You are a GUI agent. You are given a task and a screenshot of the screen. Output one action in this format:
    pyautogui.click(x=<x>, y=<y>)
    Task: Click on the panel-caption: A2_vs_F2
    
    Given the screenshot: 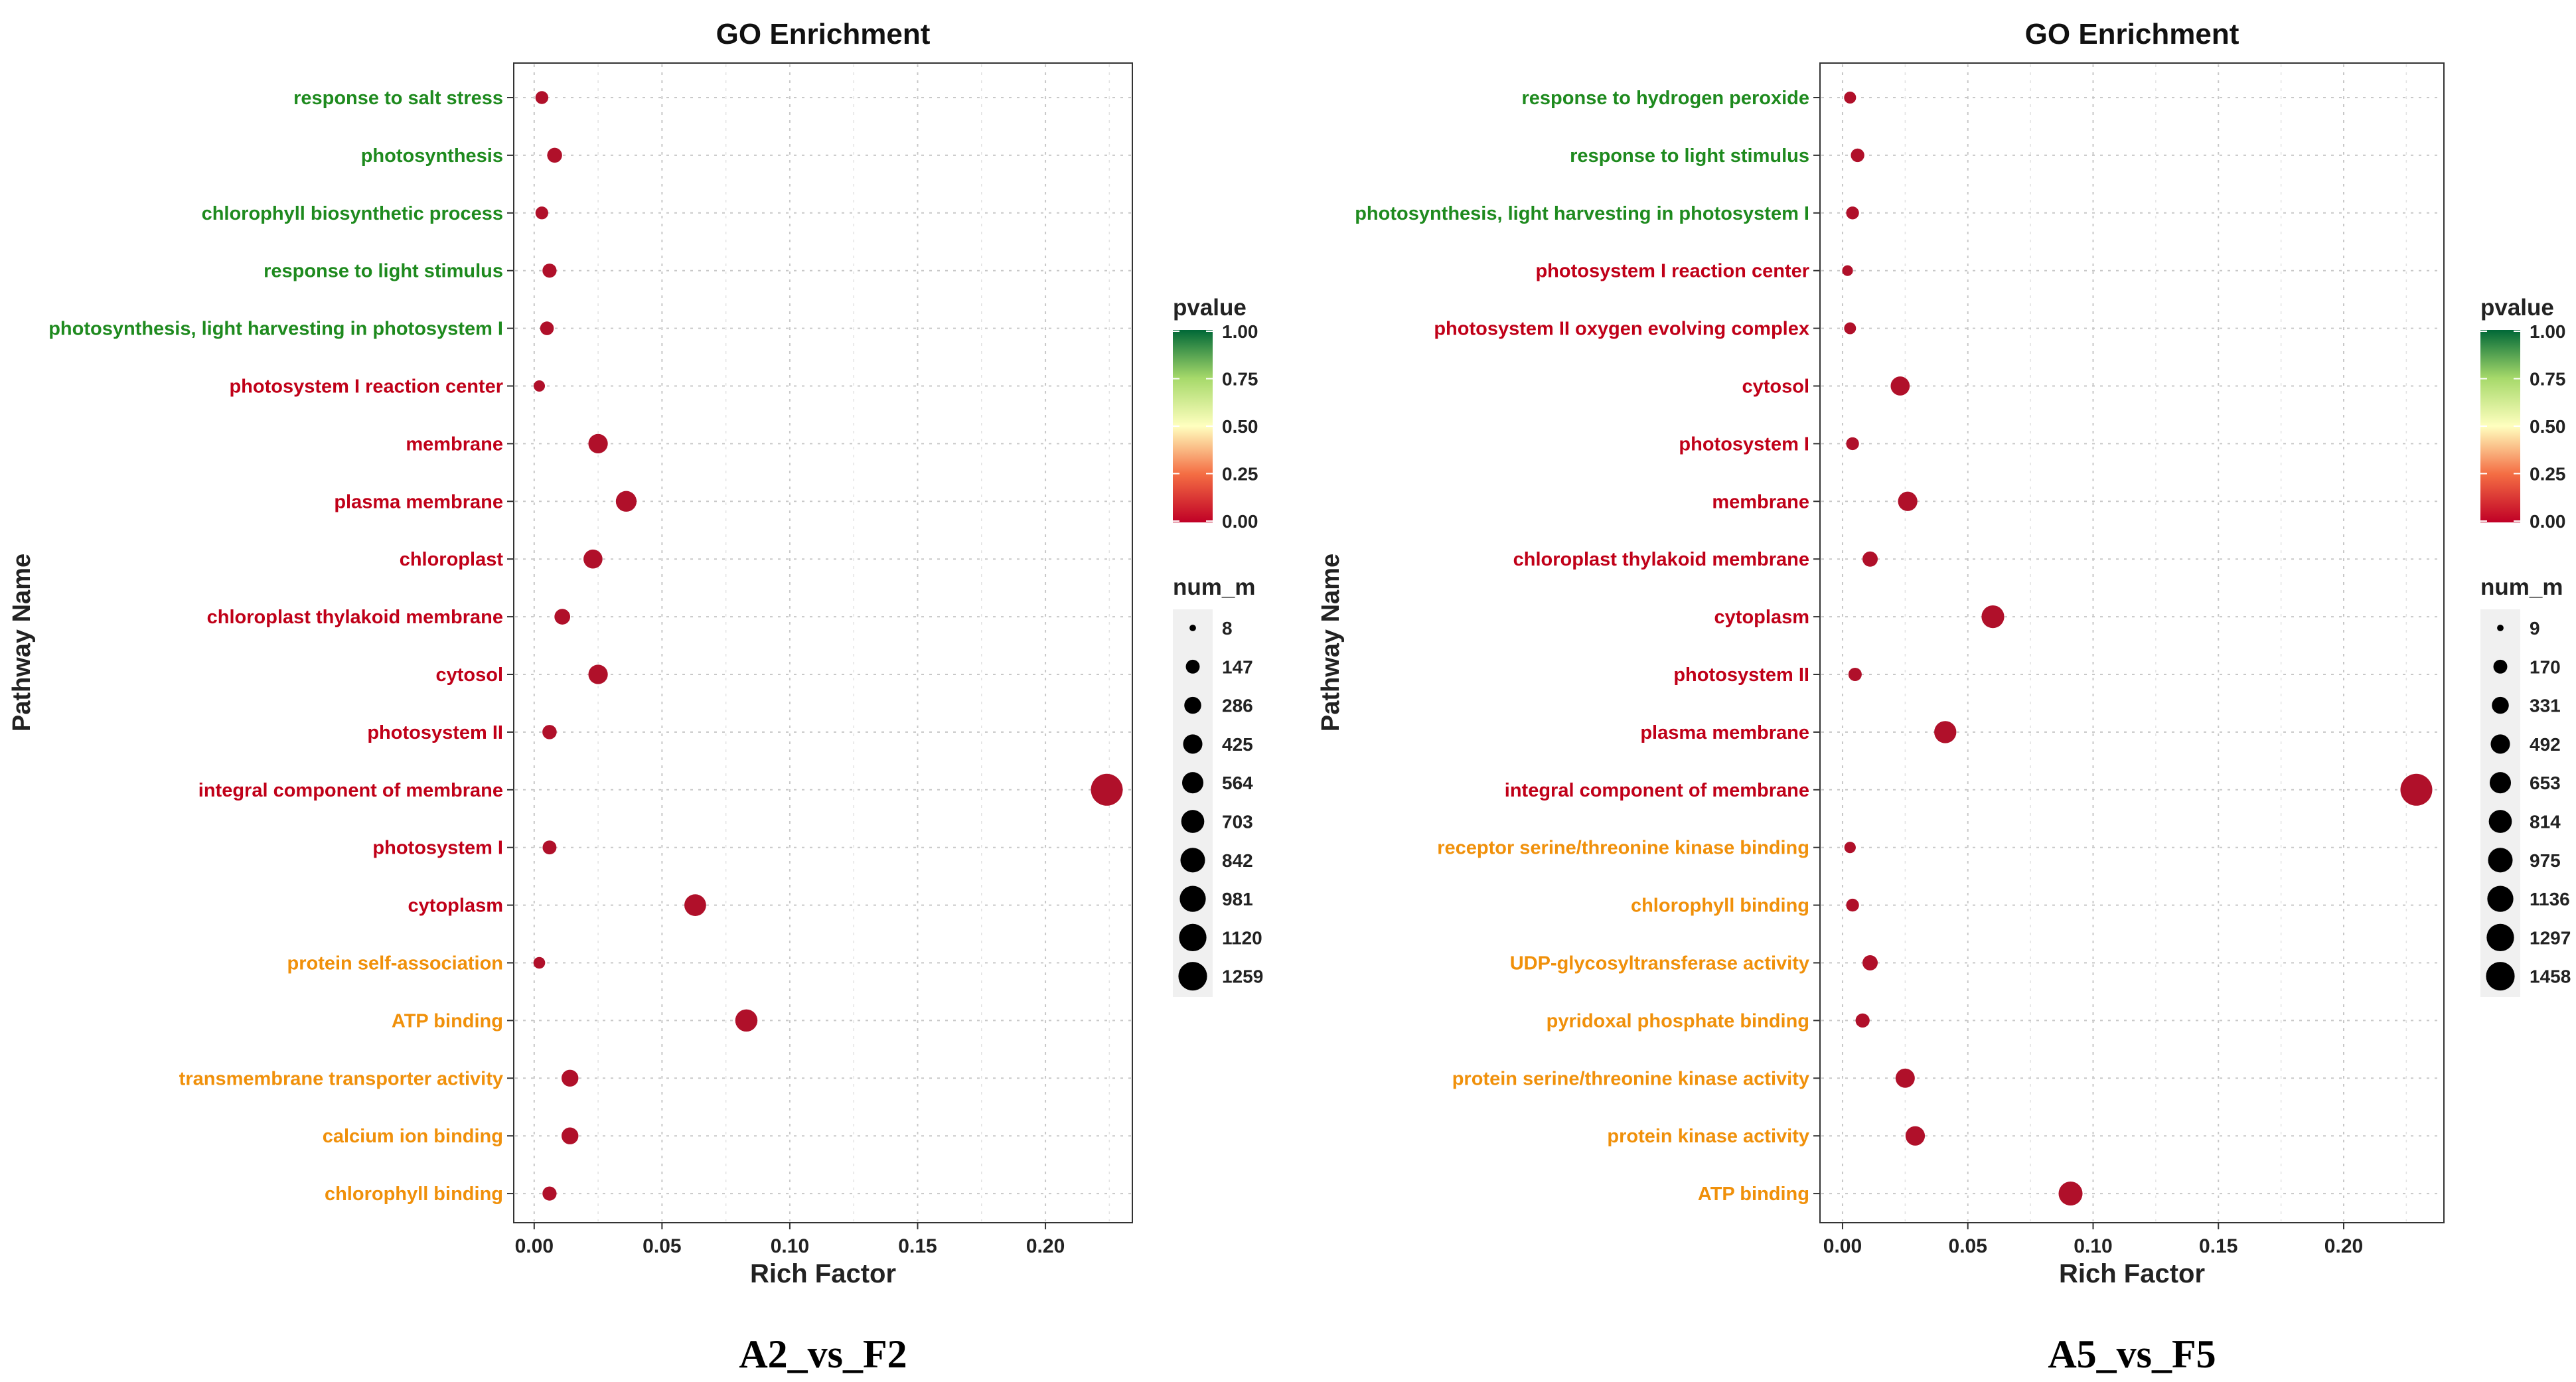 What is the action you would take?
    pyautogui.click(x=823, y=1354)
    